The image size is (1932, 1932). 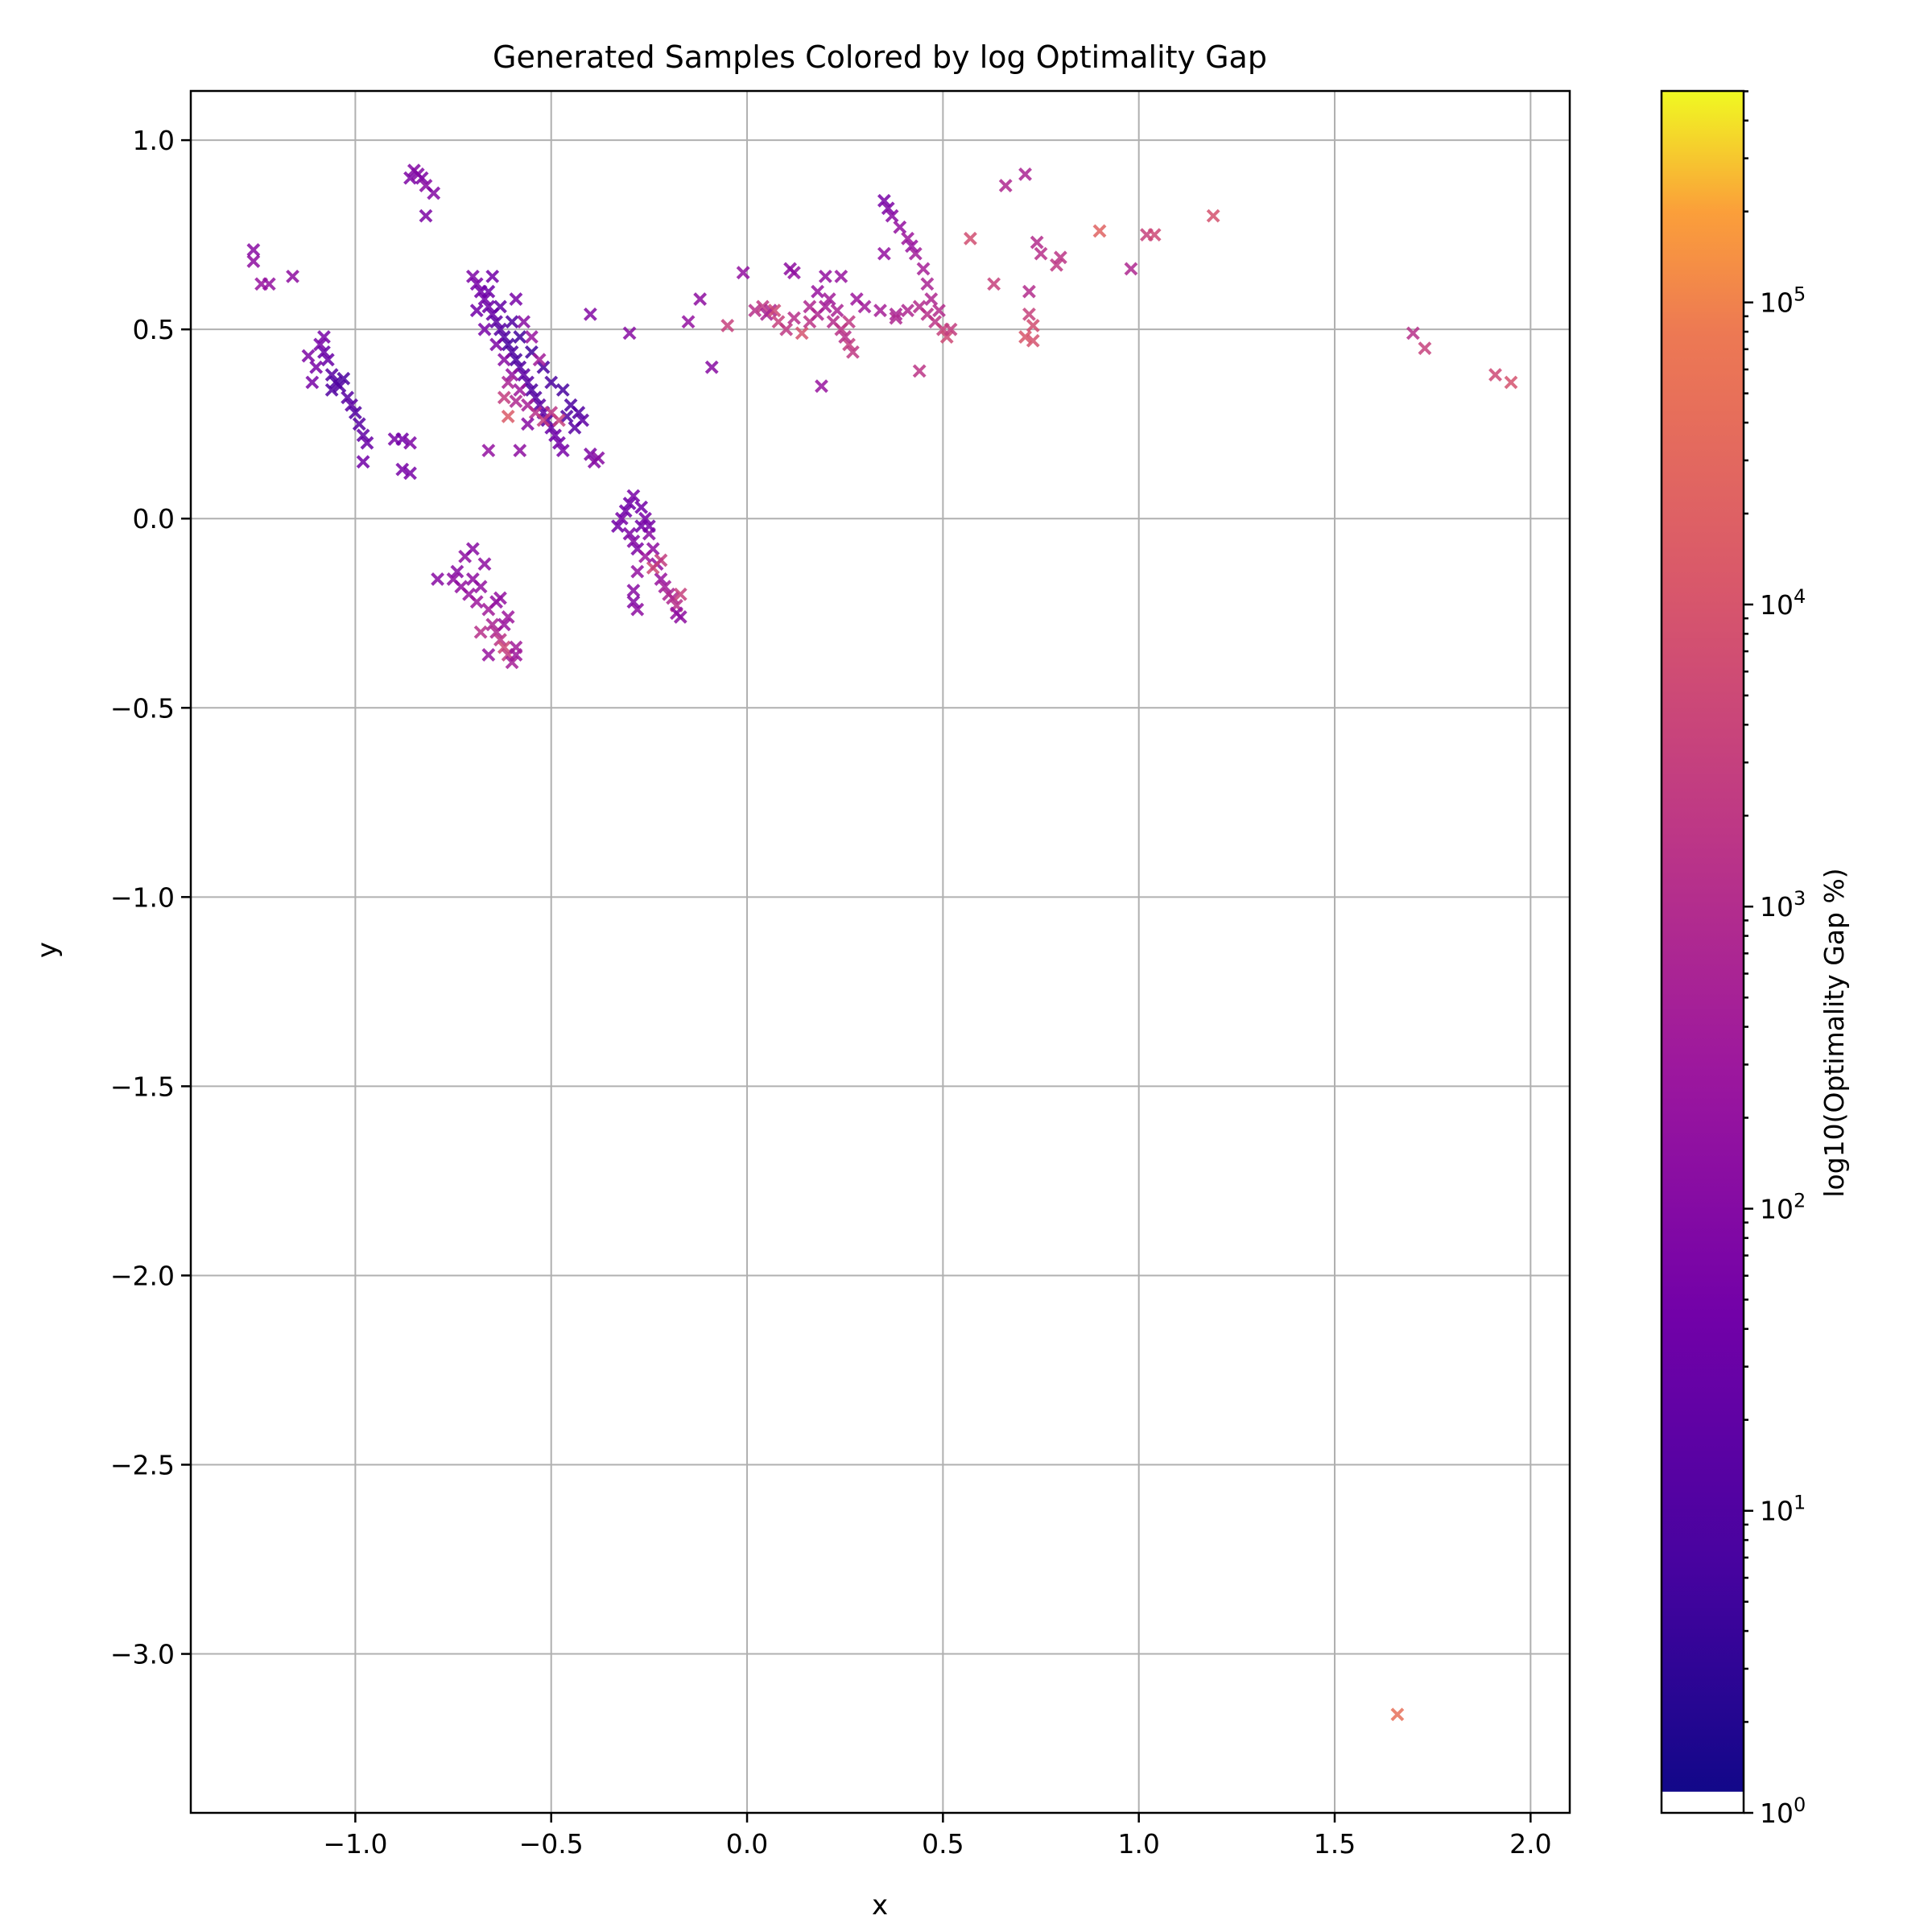 What do you see at coordinates (747, 1844) in the screenshot?
I see `x-tick-label: 0.0` at bounding box center [747, 1844].